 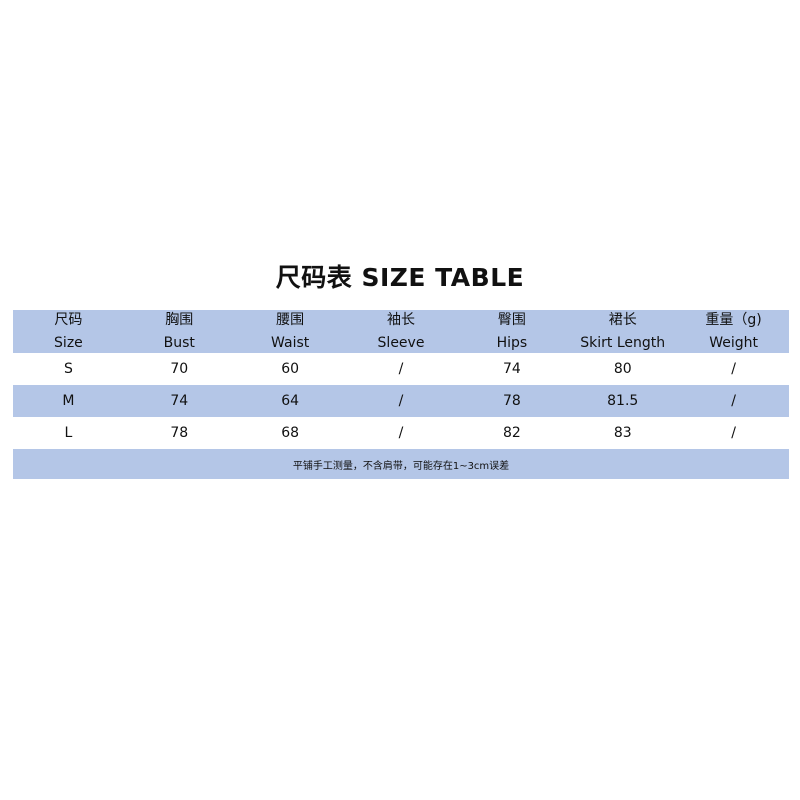 I want to click on table-cell: 70, so click(x=179, y=369).